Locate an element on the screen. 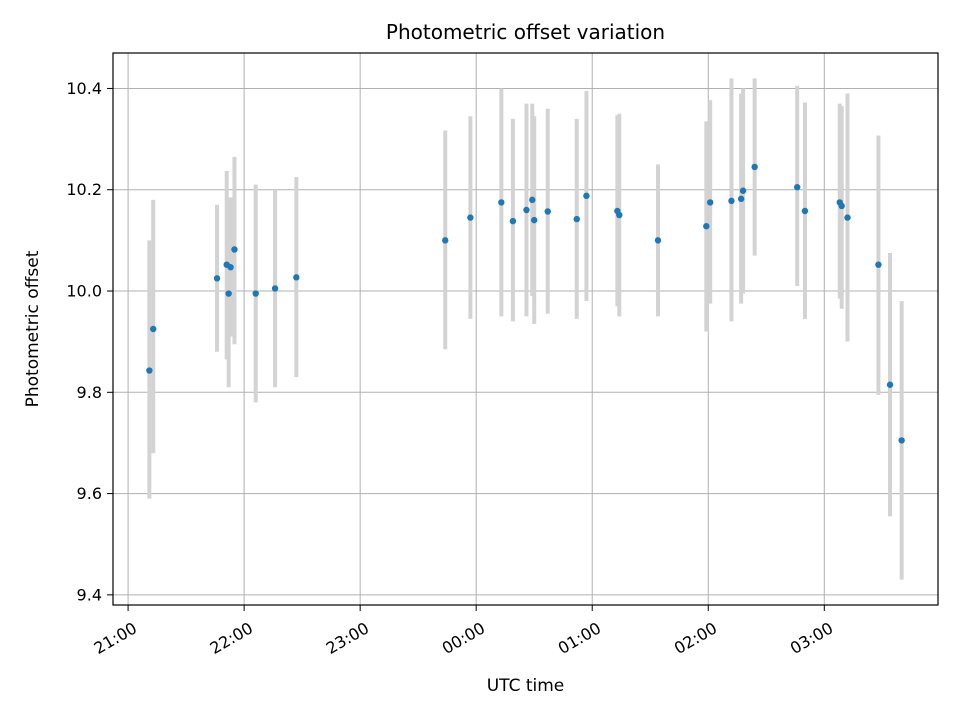 This screenshot has width=960, height=720. y-axis-ticks: 9.4 9.6 9.8 10.0 10.2 10.4 is located at coordinates (89, 341).